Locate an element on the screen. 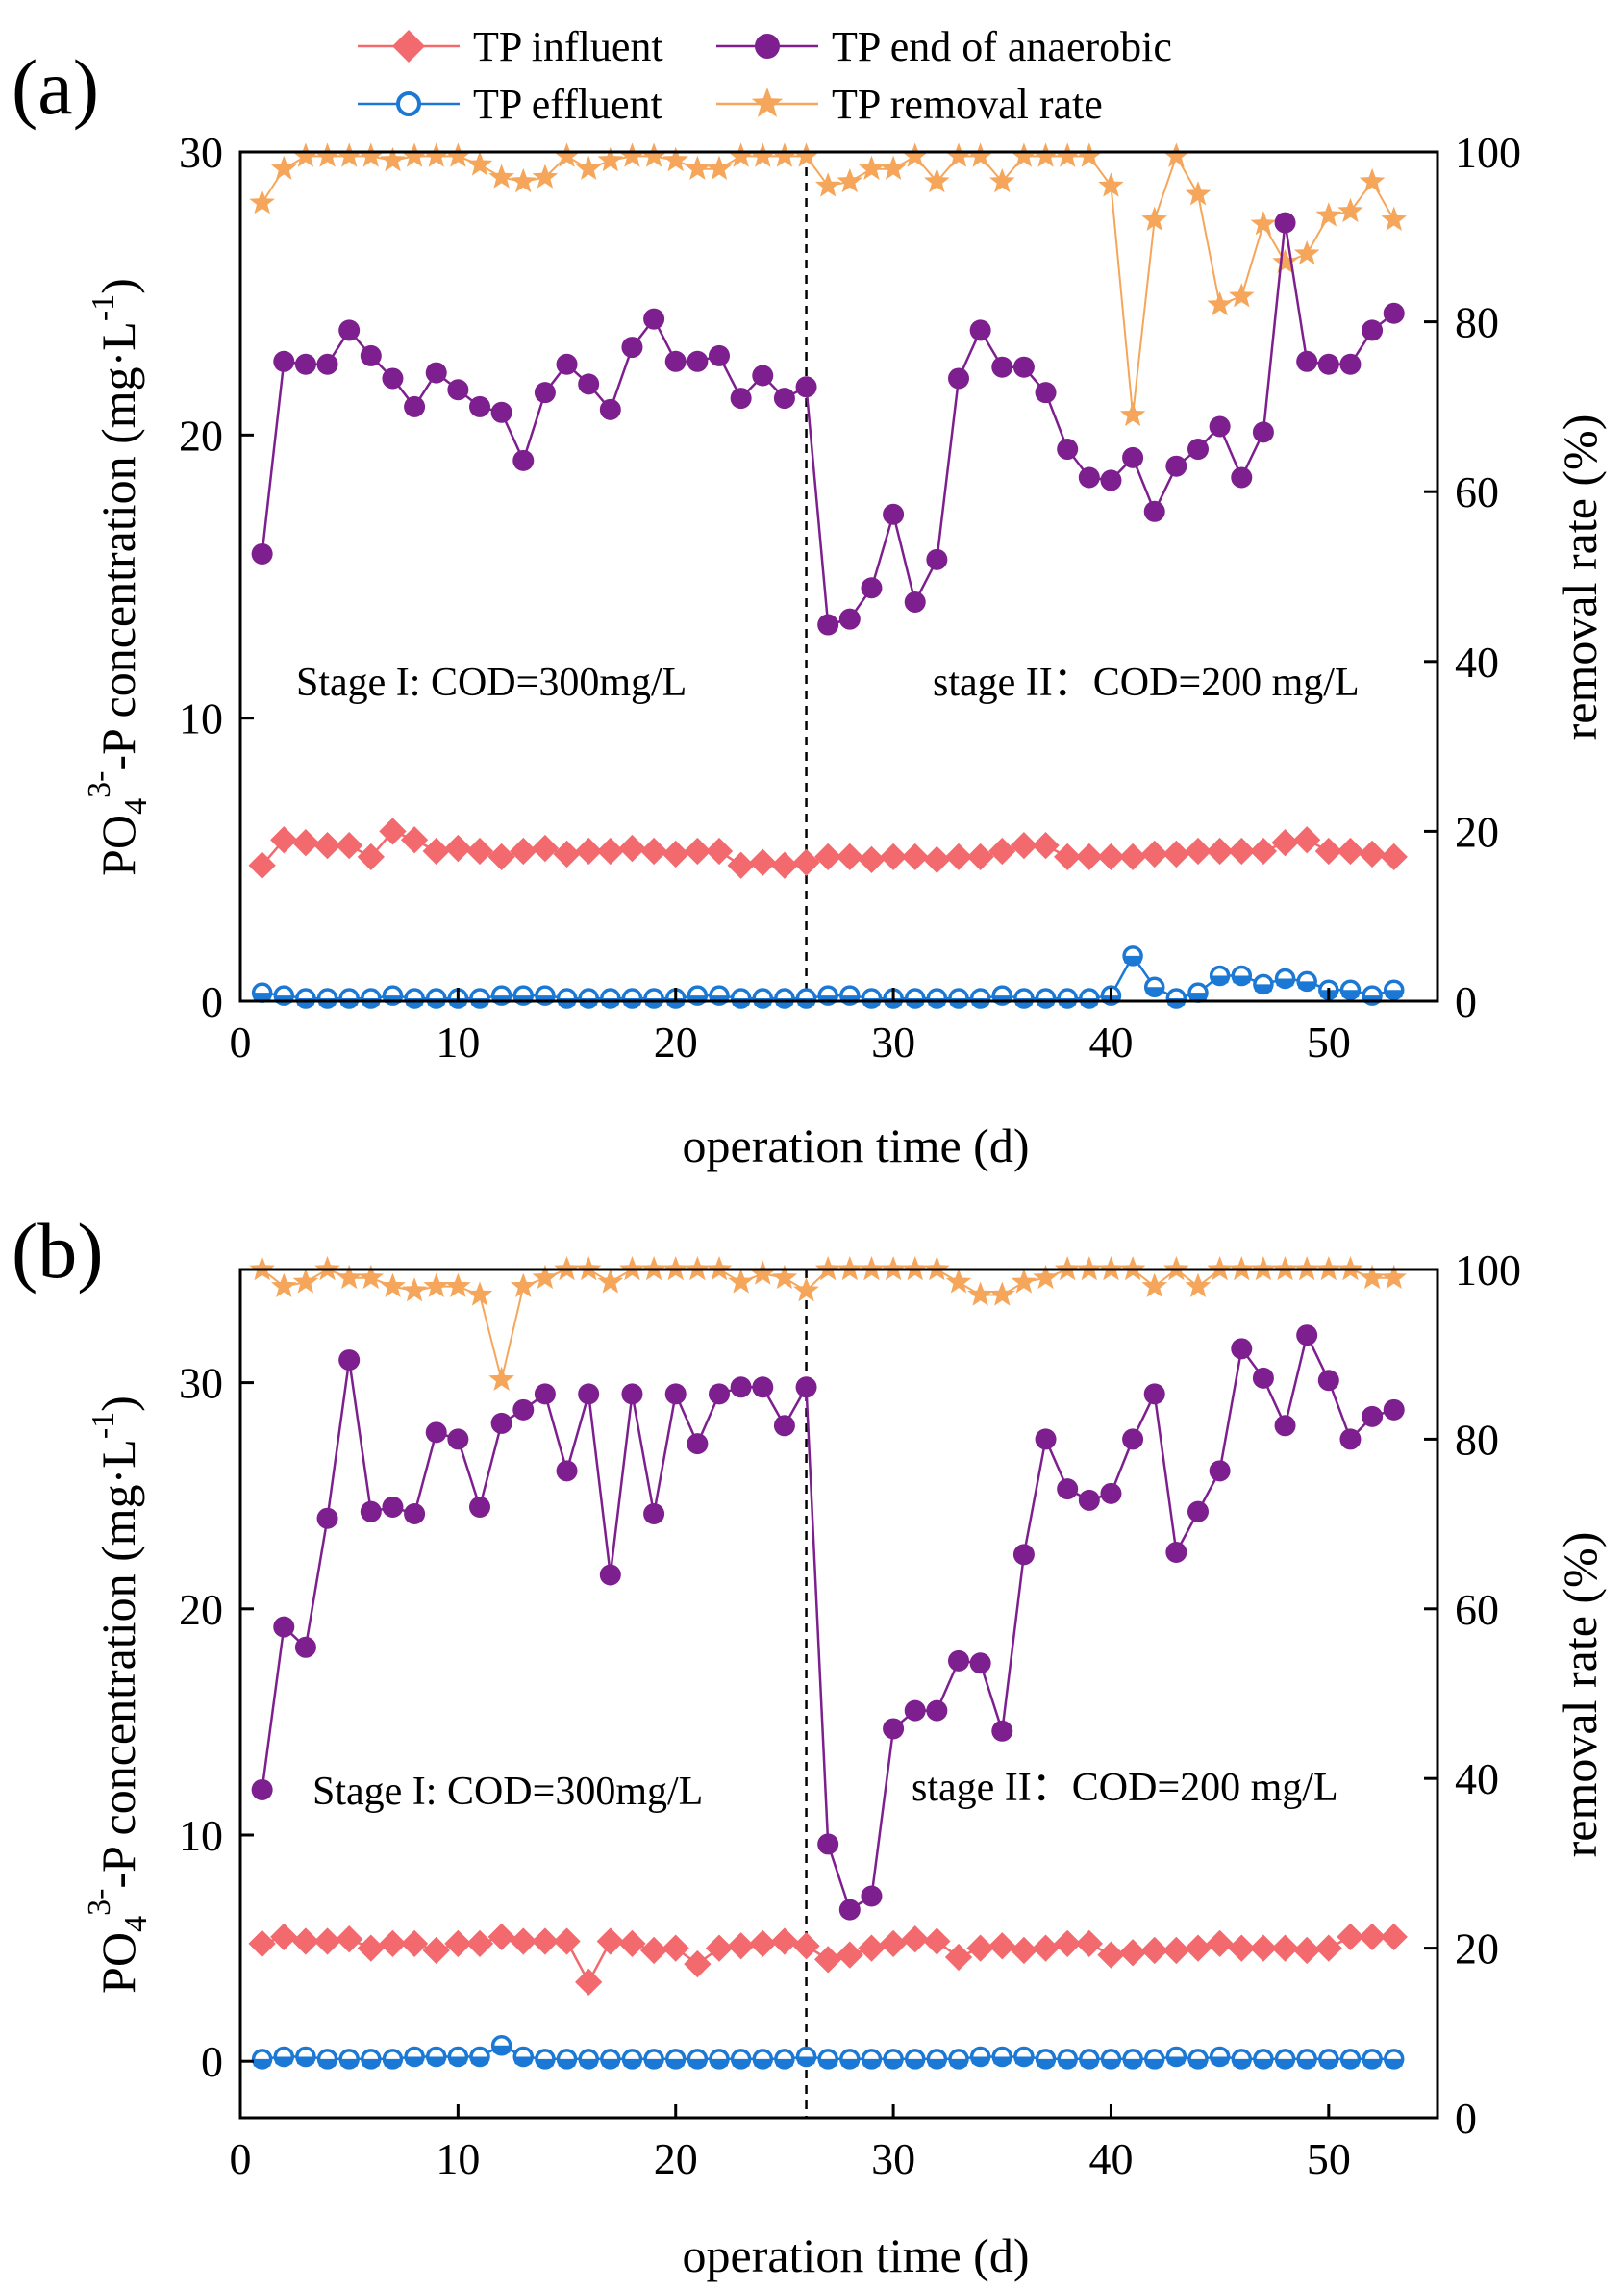  y2-tick-label: 100 is located at coordinates (1488, 152).